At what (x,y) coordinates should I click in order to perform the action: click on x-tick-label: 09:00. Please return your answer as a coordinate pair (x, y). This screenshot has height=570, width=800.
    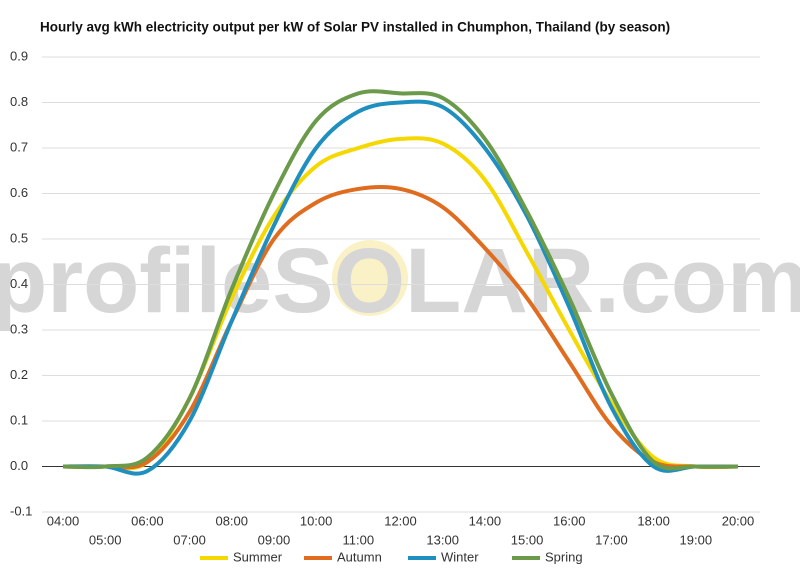
    Looking at the image, I should click on (274, 539).